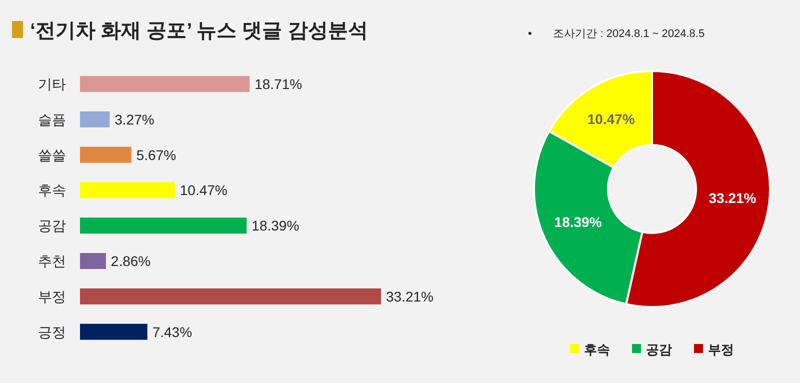  I want to click on chart-title: ‘전기차 화재 공포’ 뉴스 댓글 감성분석, so click(199, 31).